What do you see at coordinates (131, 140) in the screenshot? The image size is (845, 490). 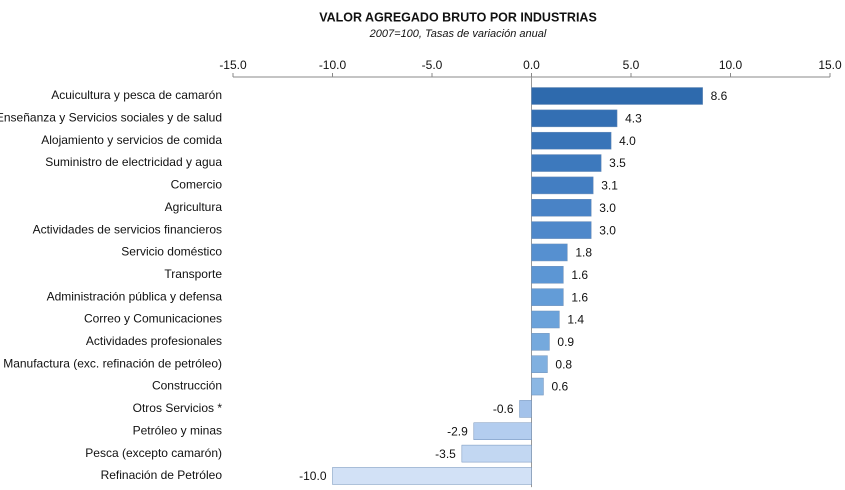 I see `y-tick-label: Alojamiento y servicios de comida` at bounding box center [131, 140].